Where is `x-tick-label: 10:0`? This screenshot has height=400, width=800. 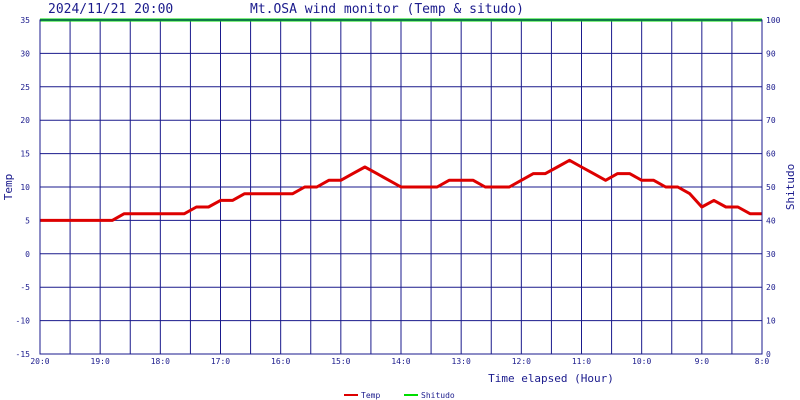
x-tick-label: 10:0 is located at coordinates (641, 361).